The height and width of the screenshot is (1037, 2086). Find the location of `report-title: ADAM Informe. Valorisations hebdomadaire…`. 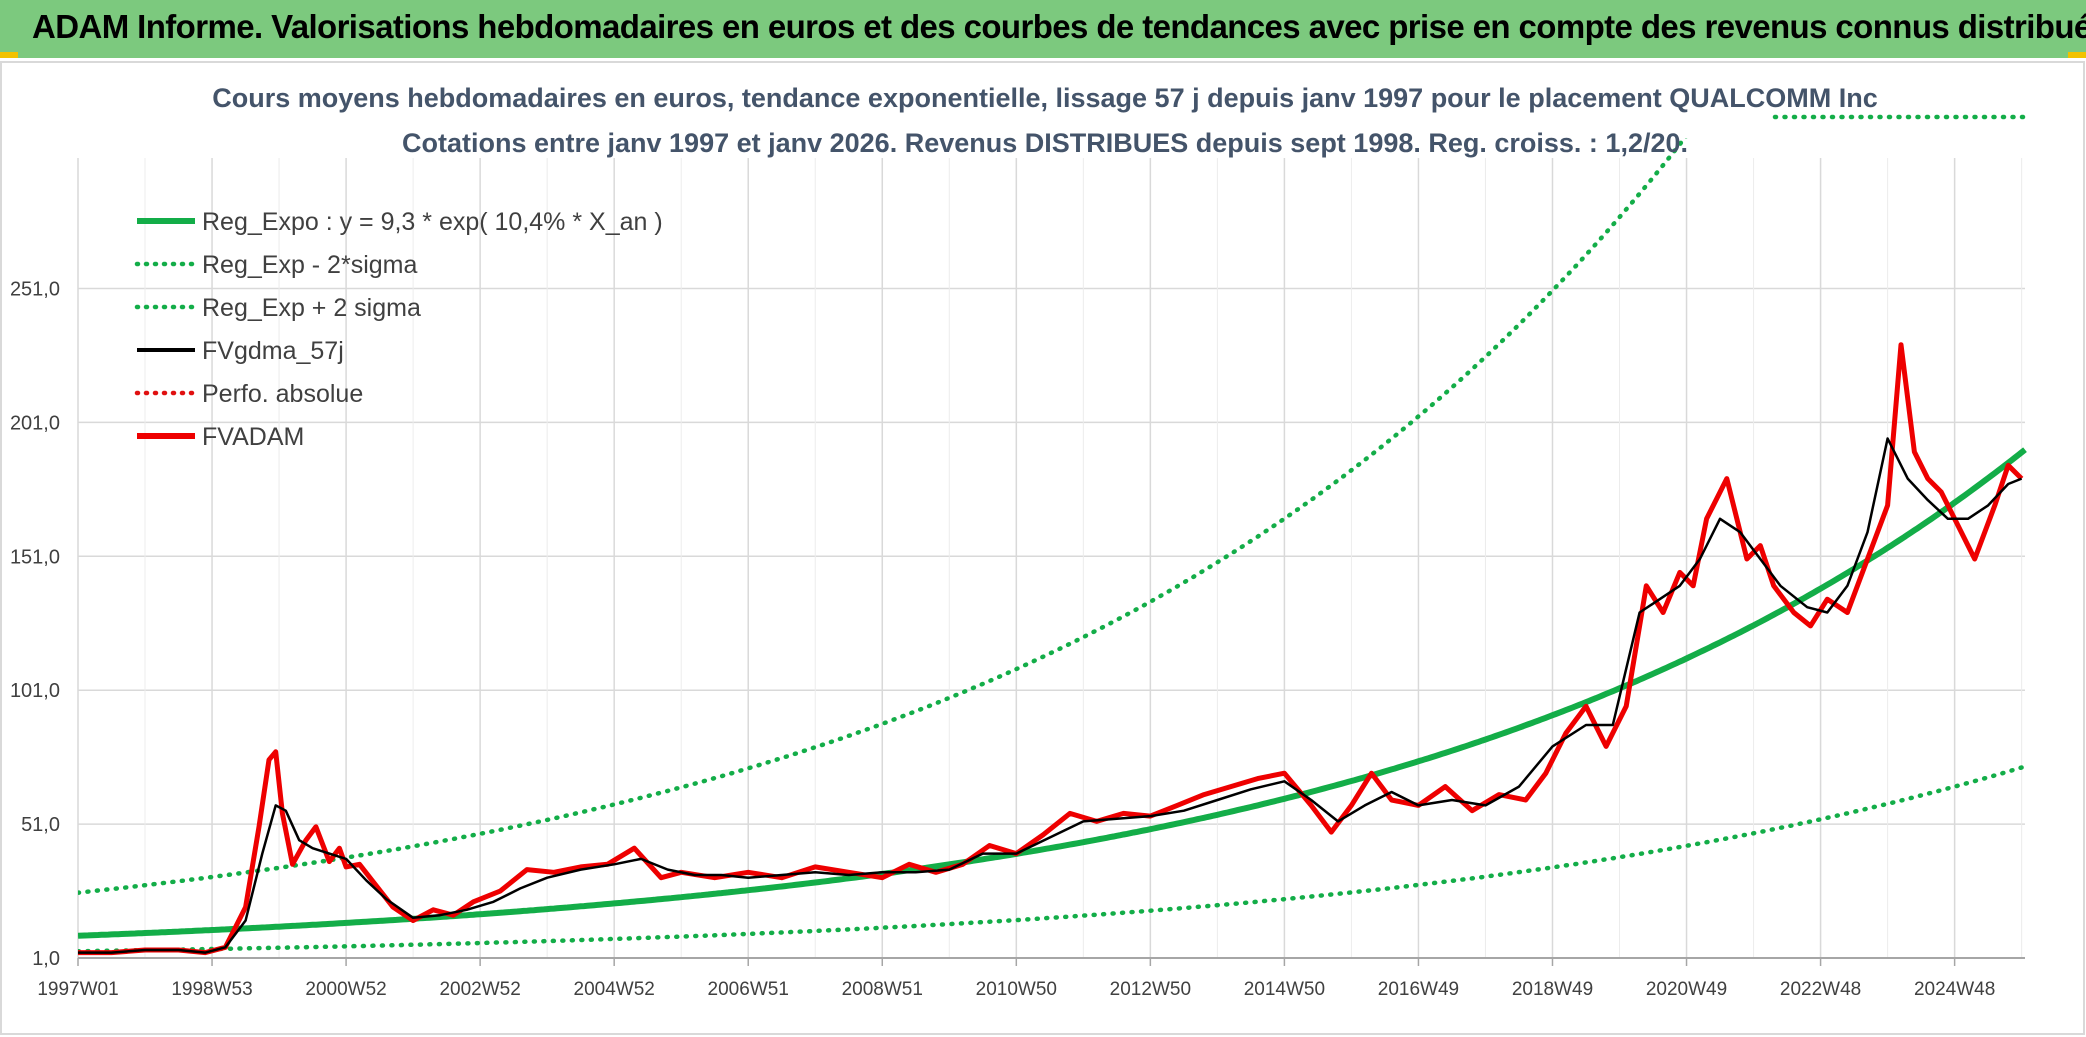

report-title: ADAM Informe. Valorisations hebdomadaire… is located at coordinates (1059, 26).